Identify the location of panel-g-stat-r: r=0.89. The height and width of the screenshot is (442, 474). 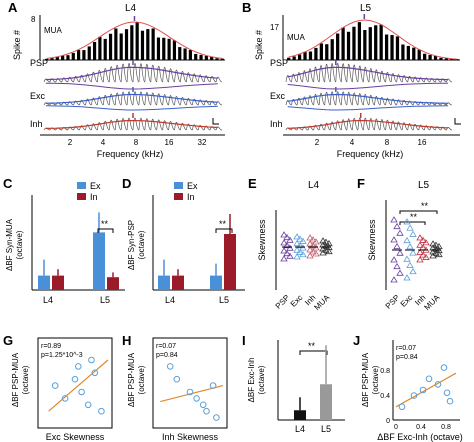
(51, 346).